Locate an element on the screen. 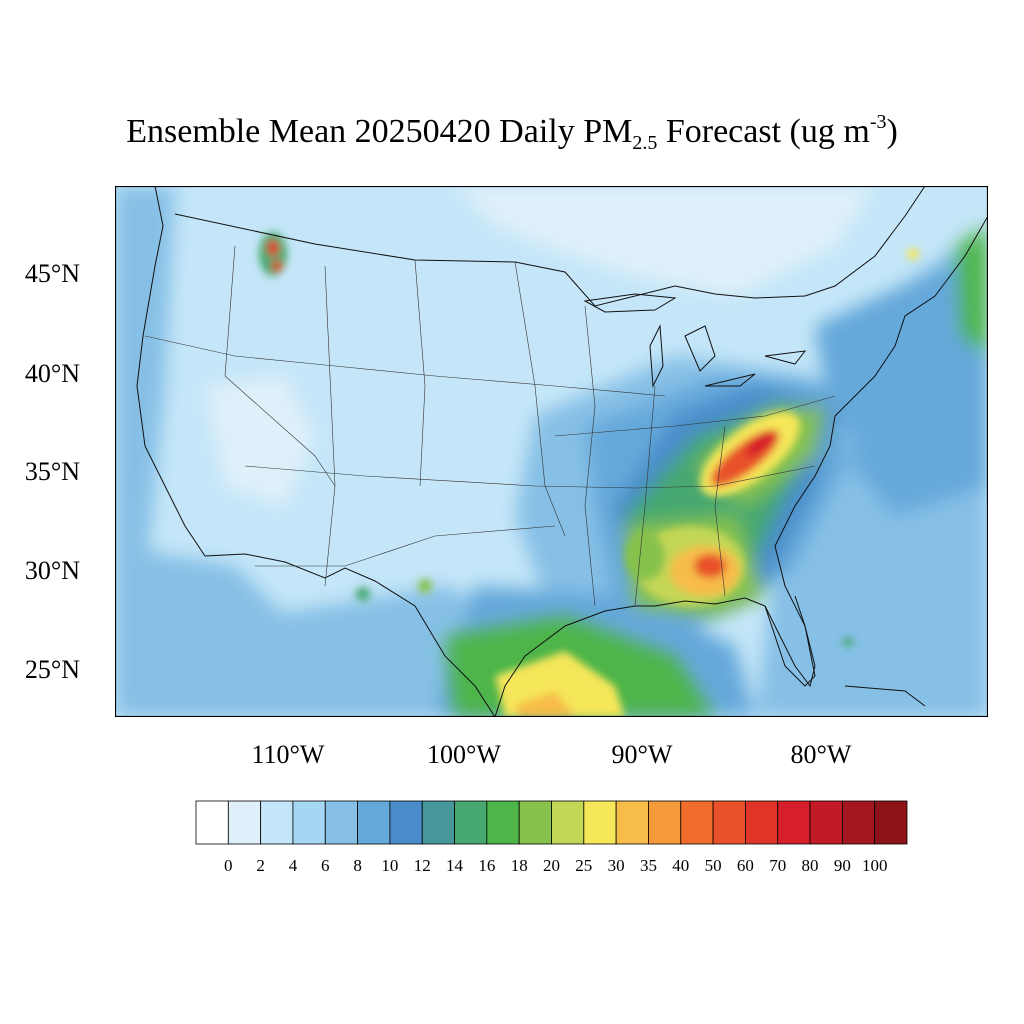 This screenshot has height=1024, width=1024. colorbar-label: 50 is located at coordinates (713, 865).